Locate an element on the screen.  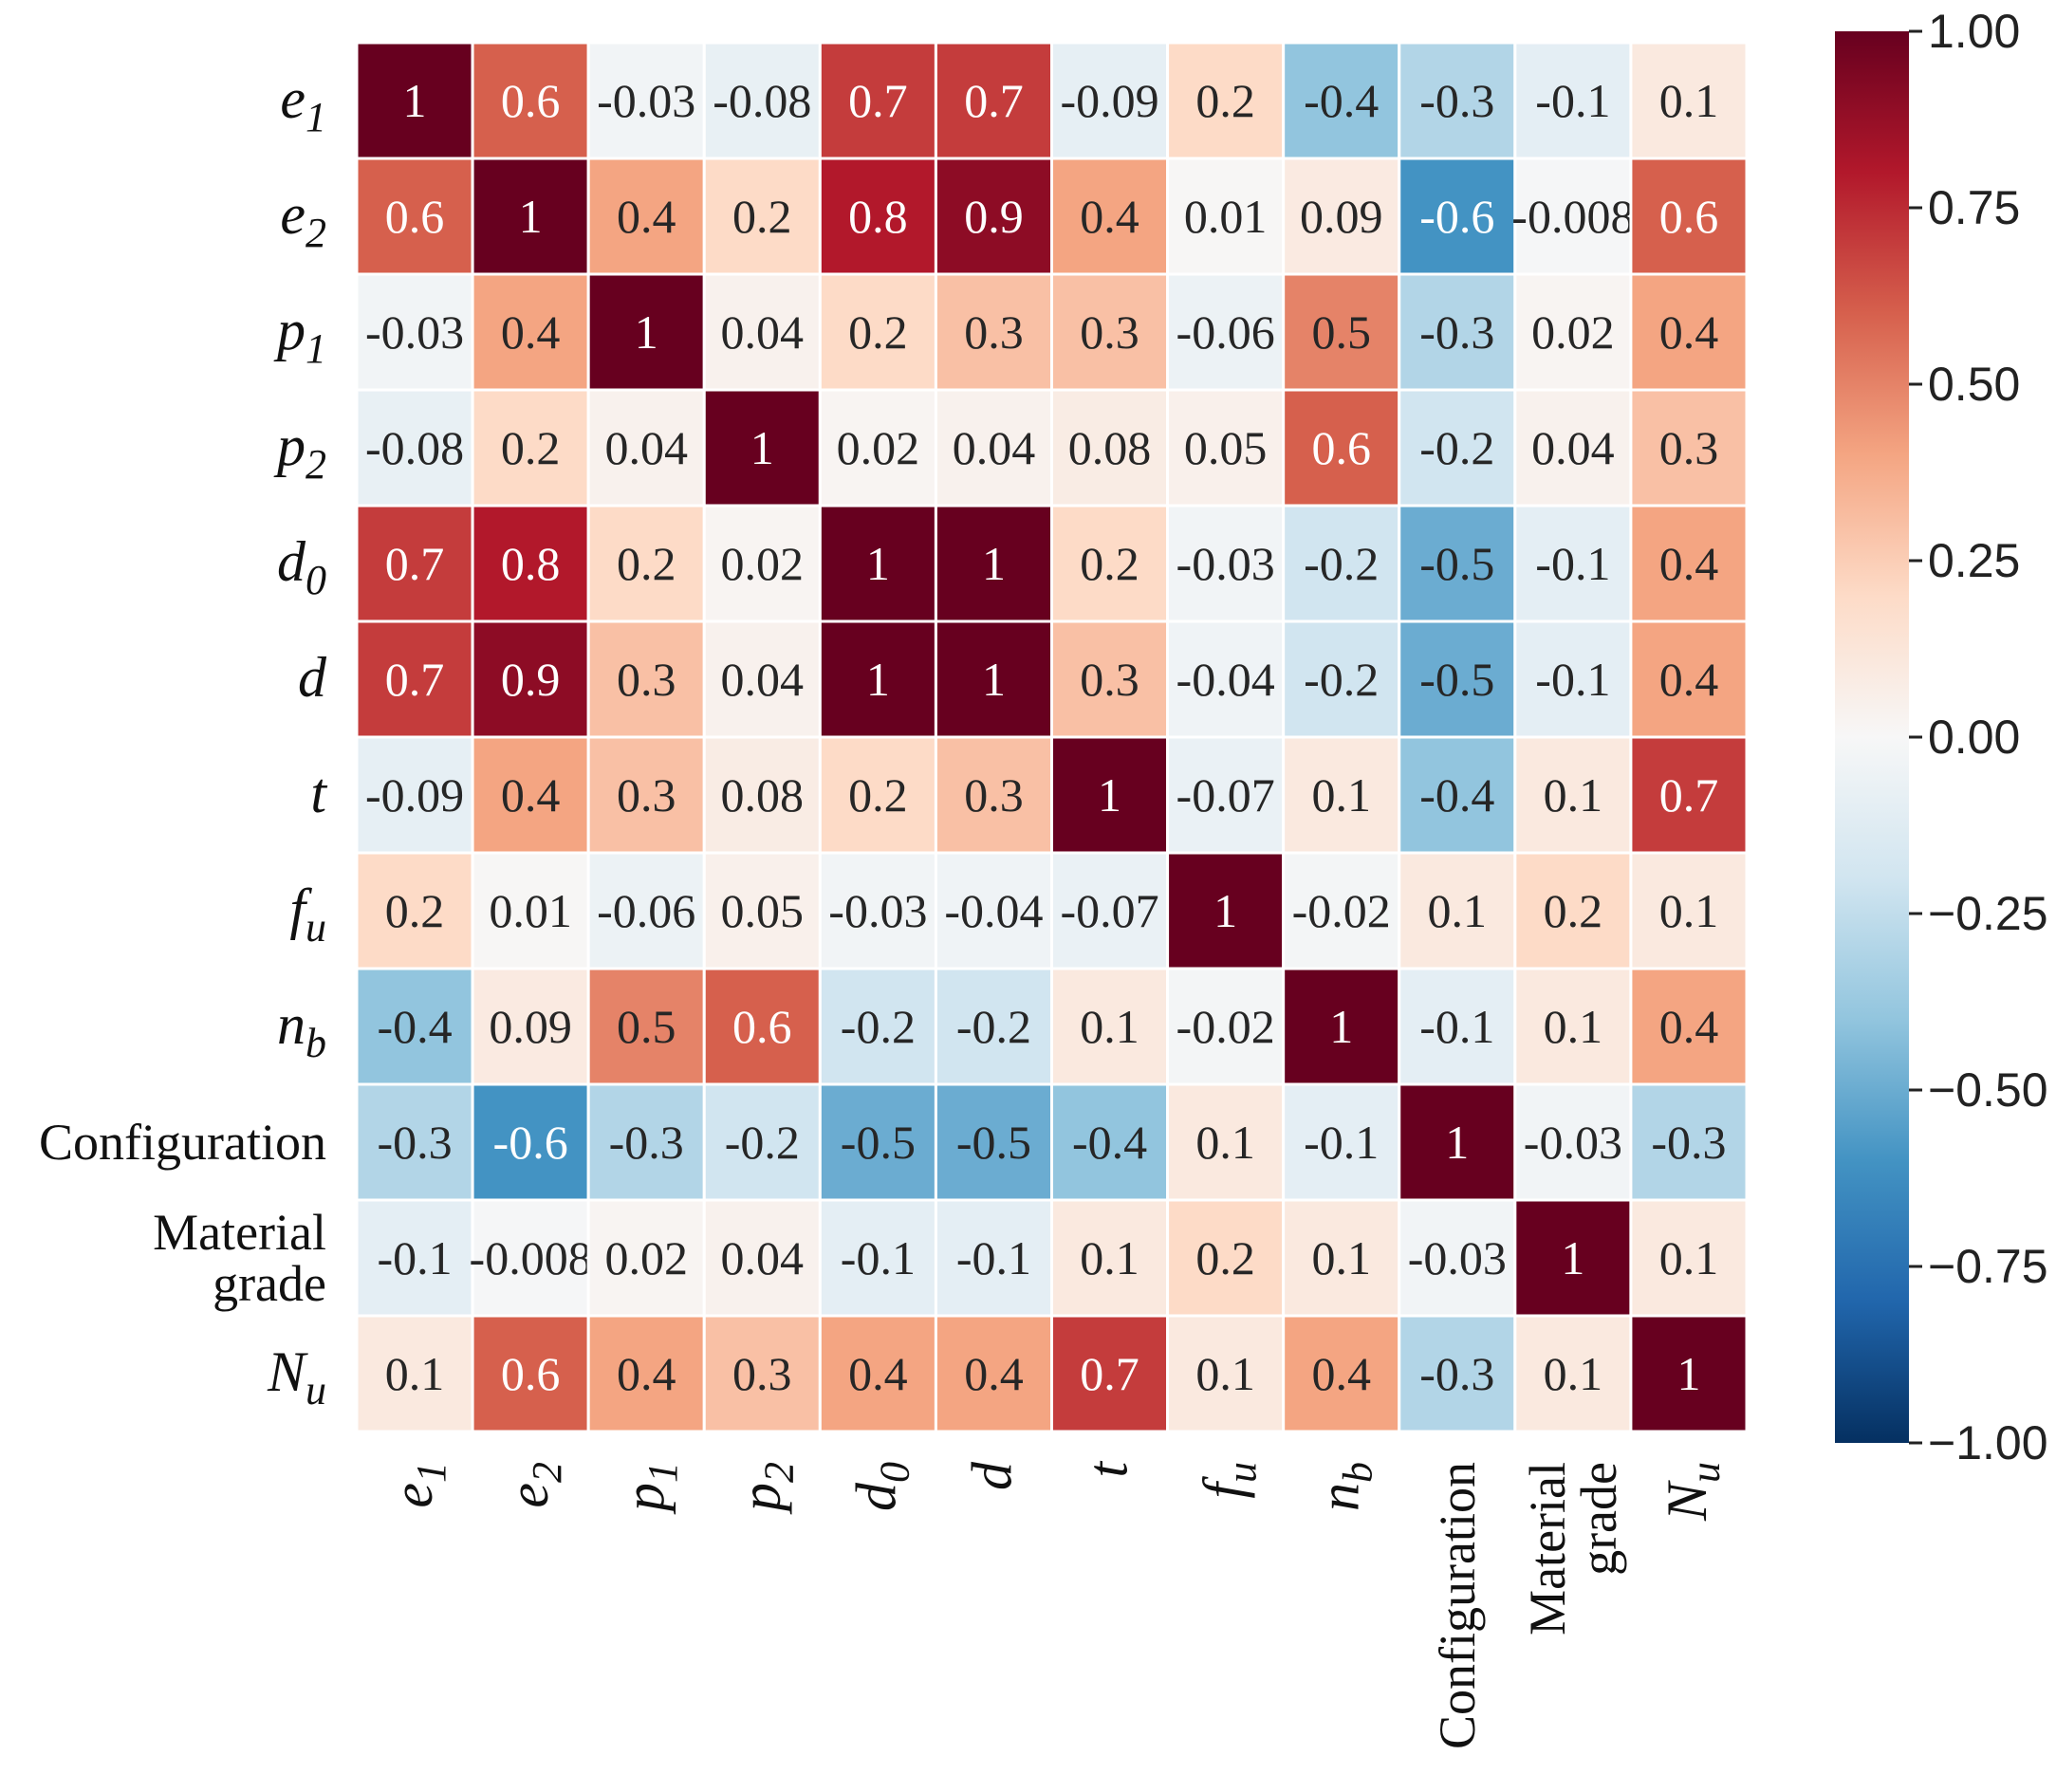
cell-value-label: 0.8 is located at coordinates (531, 563).